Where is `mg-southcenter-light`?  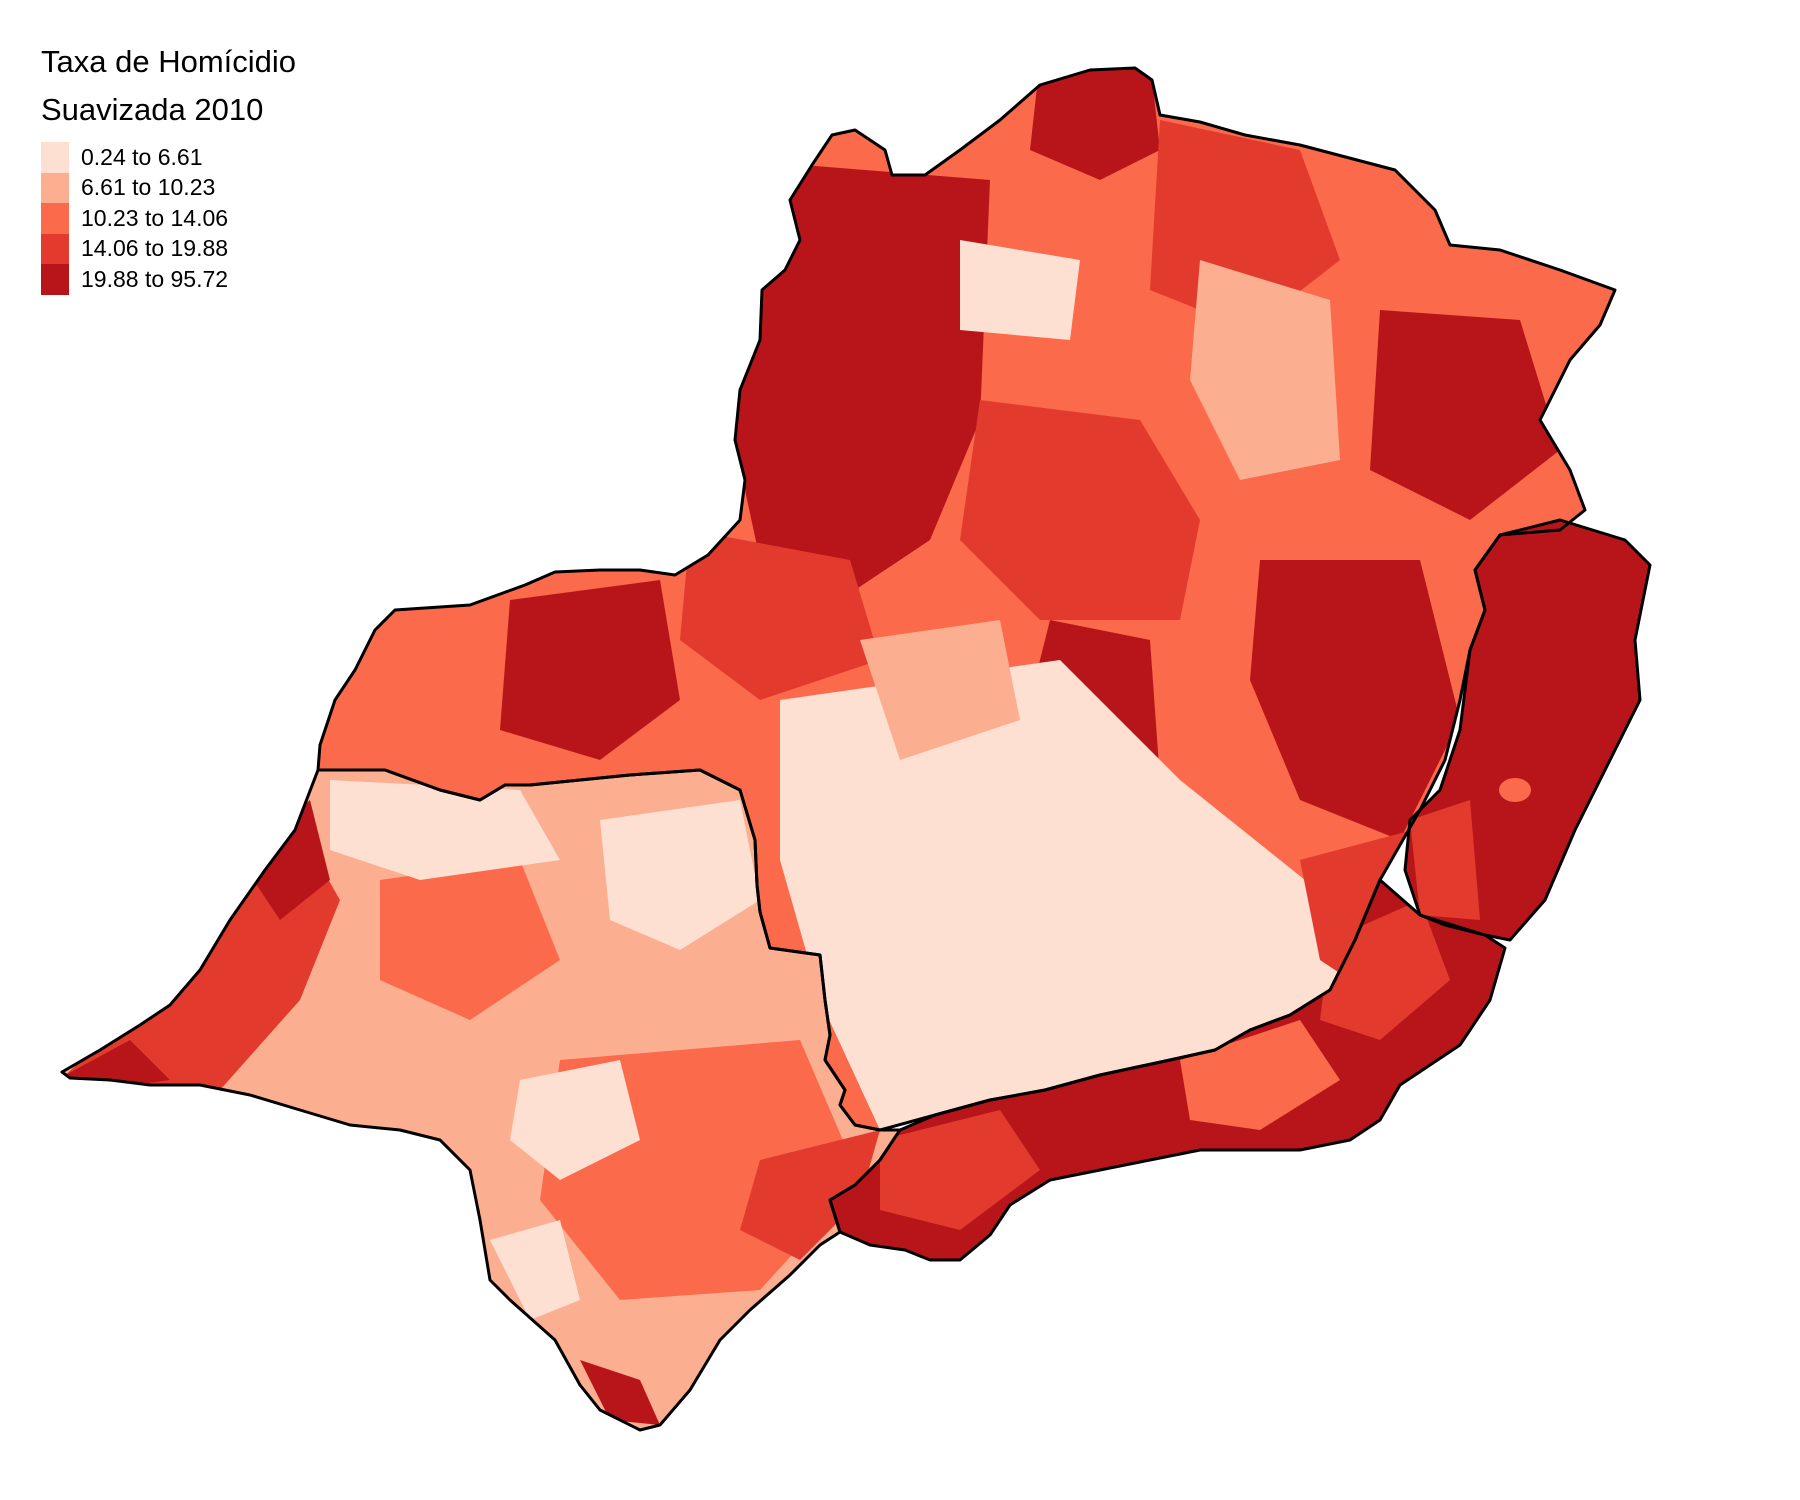
mg-southcenter-light is located at coordinates (1070, 895).